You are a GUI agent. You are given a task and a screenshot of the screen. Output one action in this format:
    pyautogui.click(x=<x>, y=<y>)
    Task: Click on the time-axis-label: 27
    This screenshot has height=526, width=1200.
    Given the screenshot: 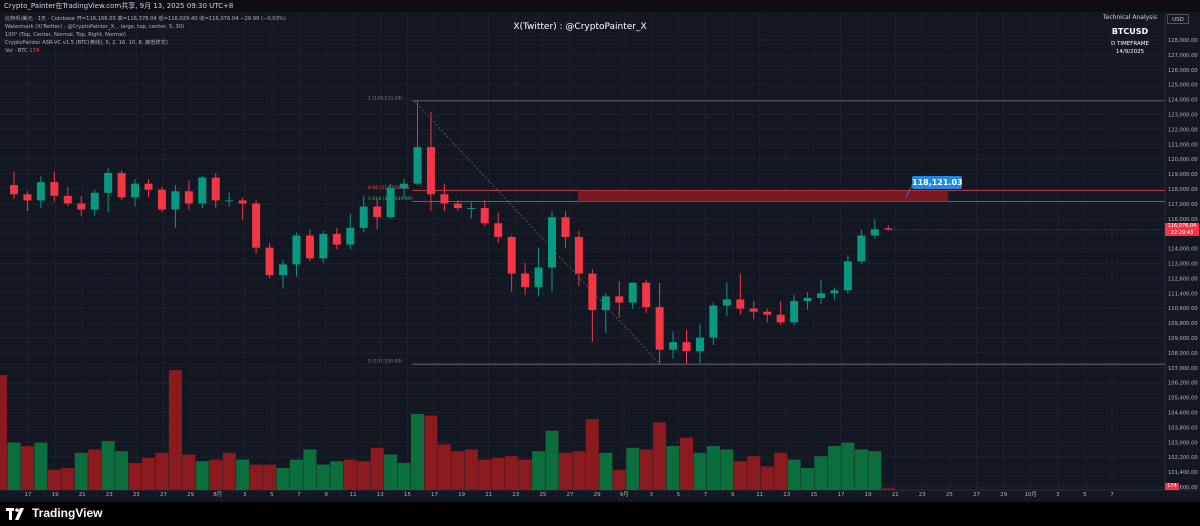 What is the action you would take?
    pyautogui.click(x=163, y=495)
    